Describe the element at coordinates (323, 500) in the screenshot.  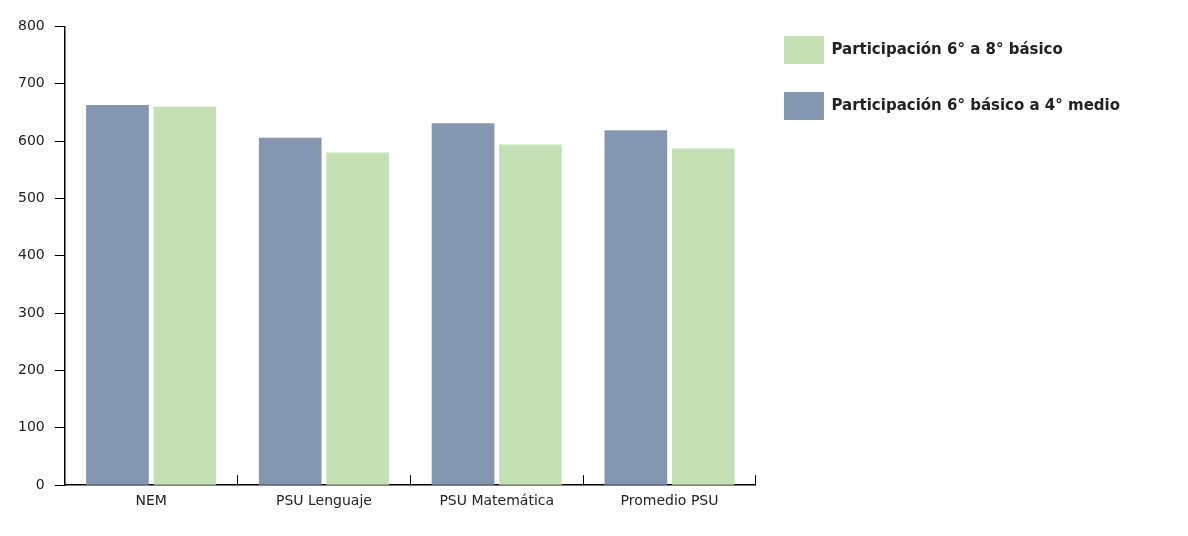
I see `x-tick-label: PSU Lenguaje` at that location.